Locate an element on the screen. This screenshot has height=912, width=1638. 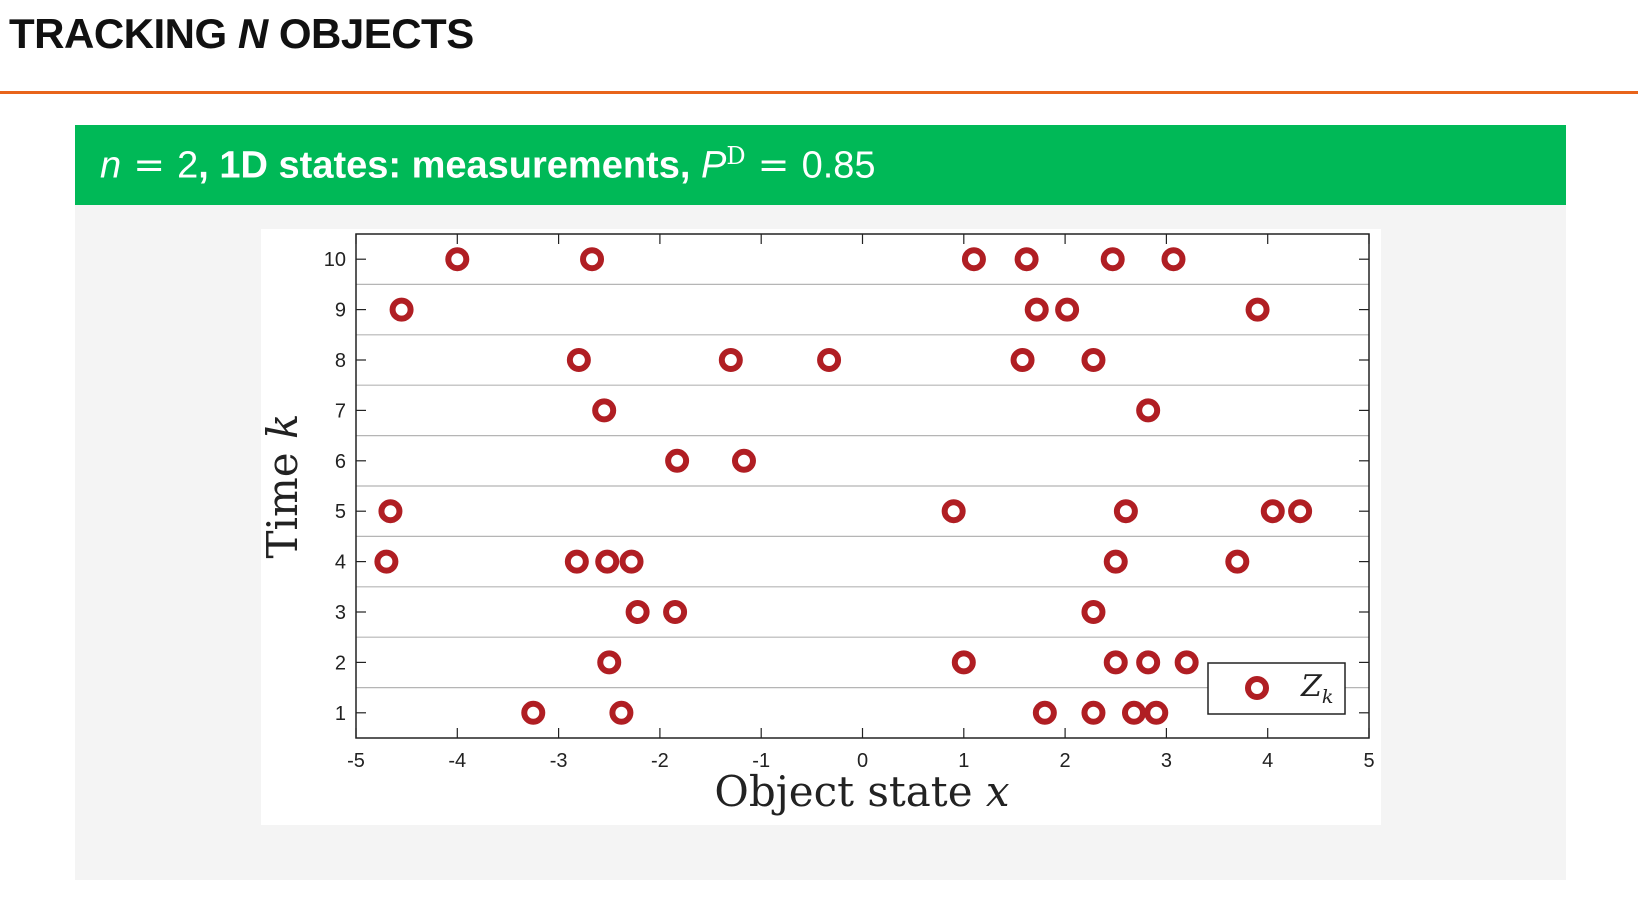
x-axis-label-text: Object state is located at coordinates (850, 791).